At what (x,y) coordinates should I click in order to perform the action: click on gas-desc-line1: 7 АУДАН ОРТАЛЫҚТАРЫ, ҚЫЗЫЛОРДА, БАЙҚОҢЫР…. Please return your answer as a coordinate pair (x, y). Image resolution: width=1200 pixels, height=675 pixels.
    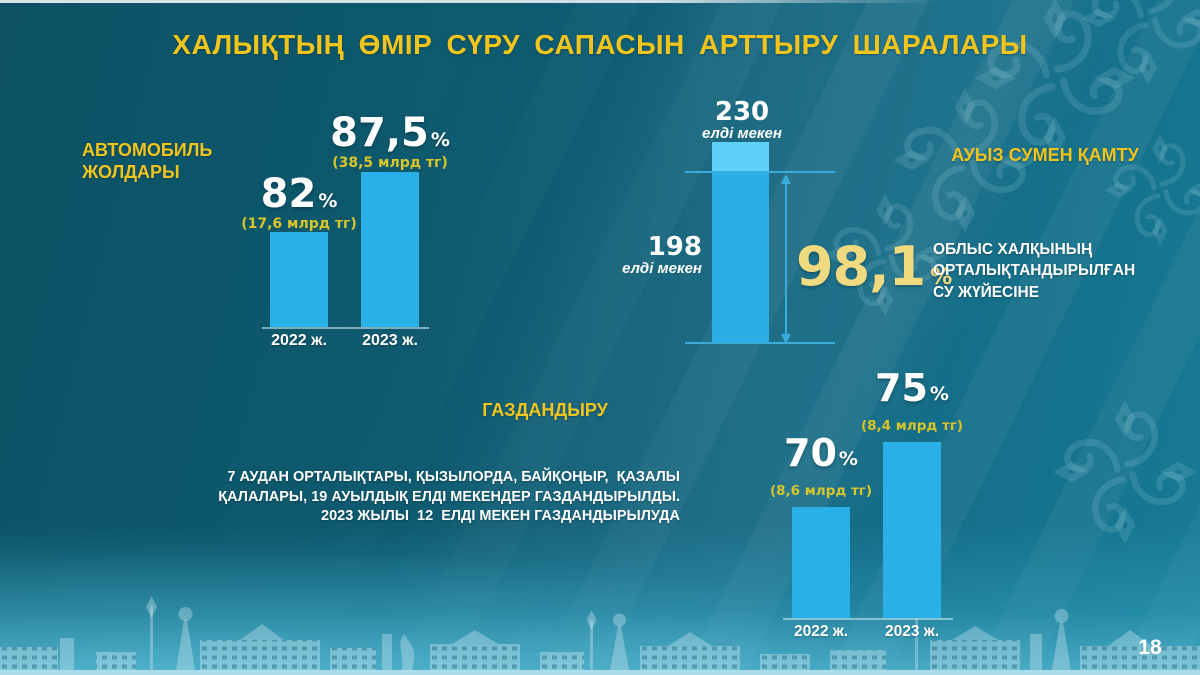
    Looking at the image, I should click on (453, 477).